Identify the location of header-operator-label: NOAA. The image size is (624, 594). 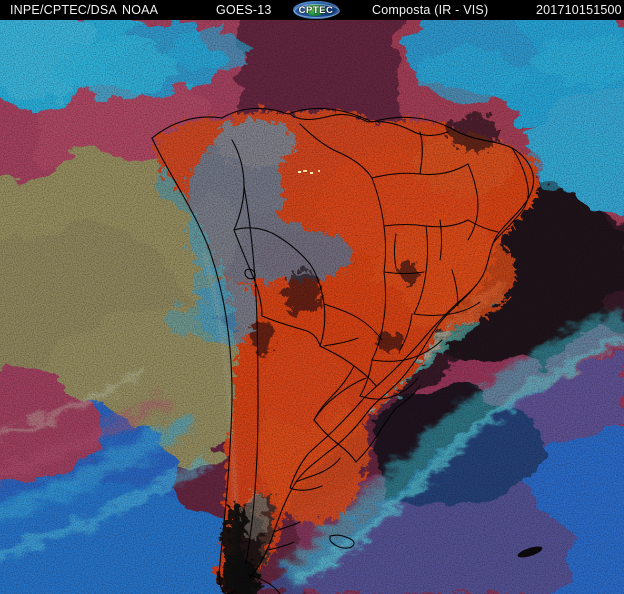
(140, 10).